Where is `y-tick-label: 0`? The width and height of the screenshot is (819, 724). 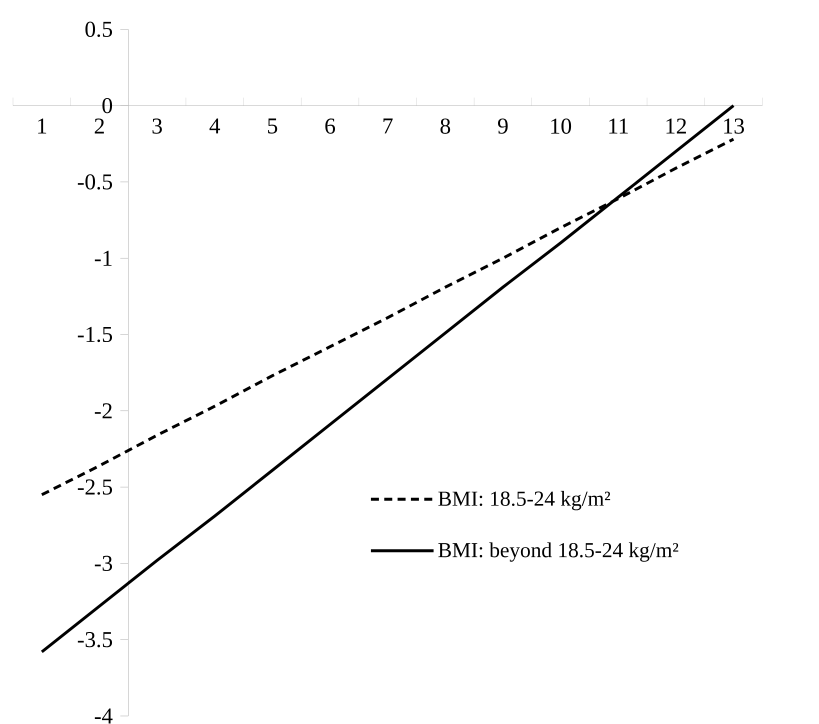
y-tick-label: 0 is located at coordinates (107, 106).